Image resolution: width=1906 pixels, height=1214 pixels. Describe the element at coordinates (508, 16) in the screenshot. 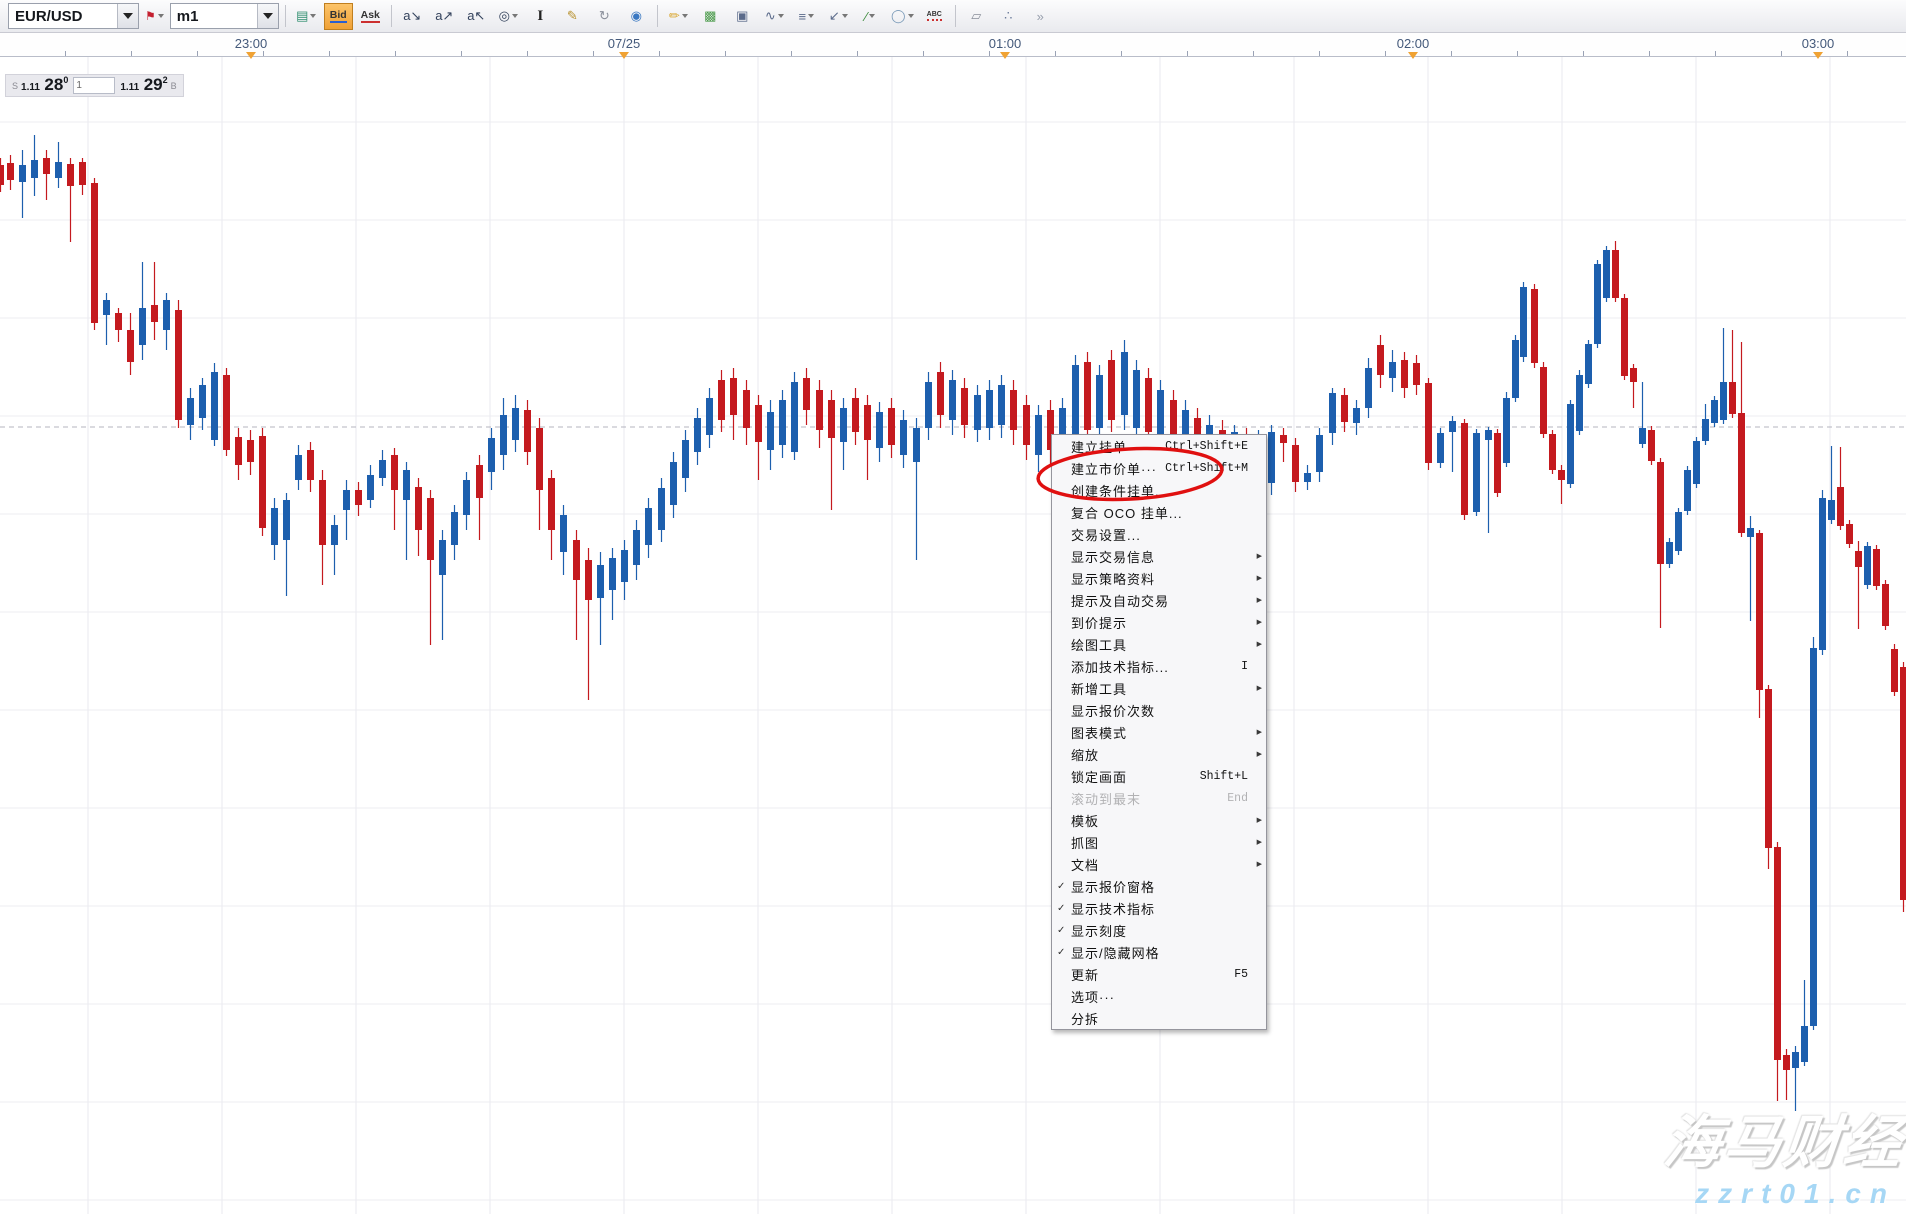

I see `zoom-button: ◎` at that location.